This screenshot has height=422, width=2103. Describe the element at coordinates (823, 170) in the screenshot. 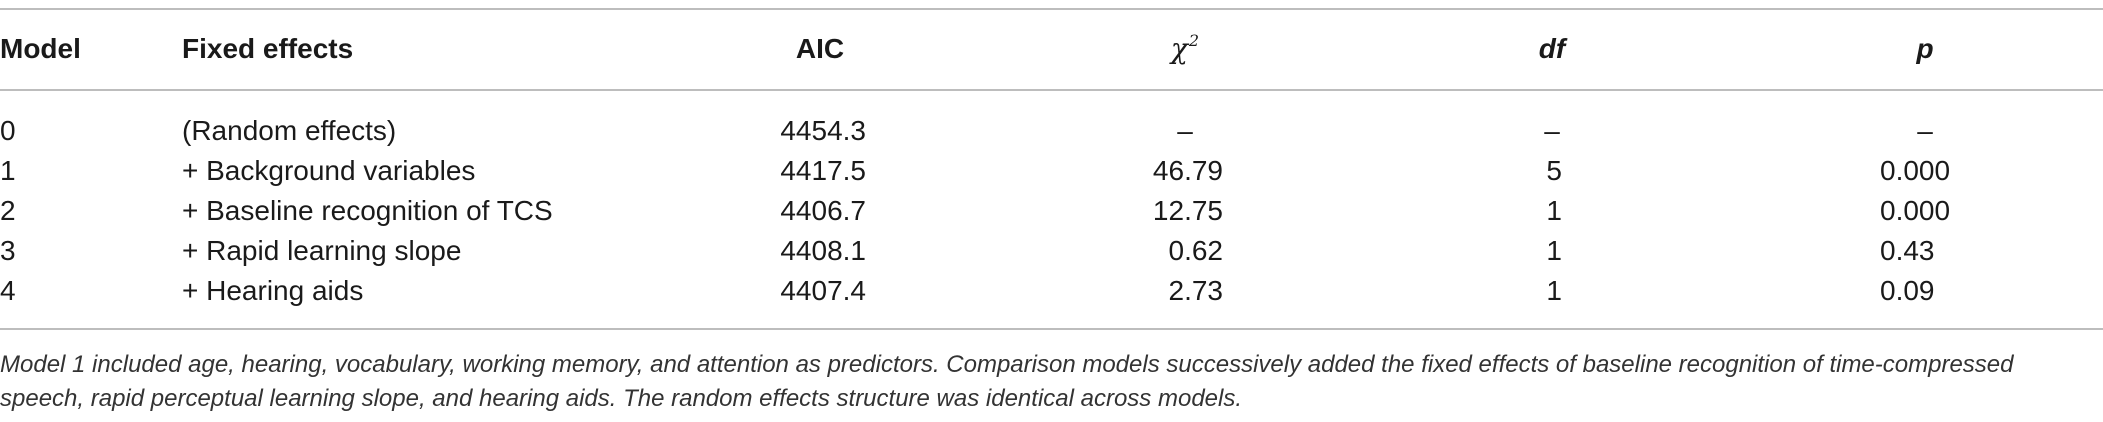

I see `table-row-aic: 4417.5` at that location.